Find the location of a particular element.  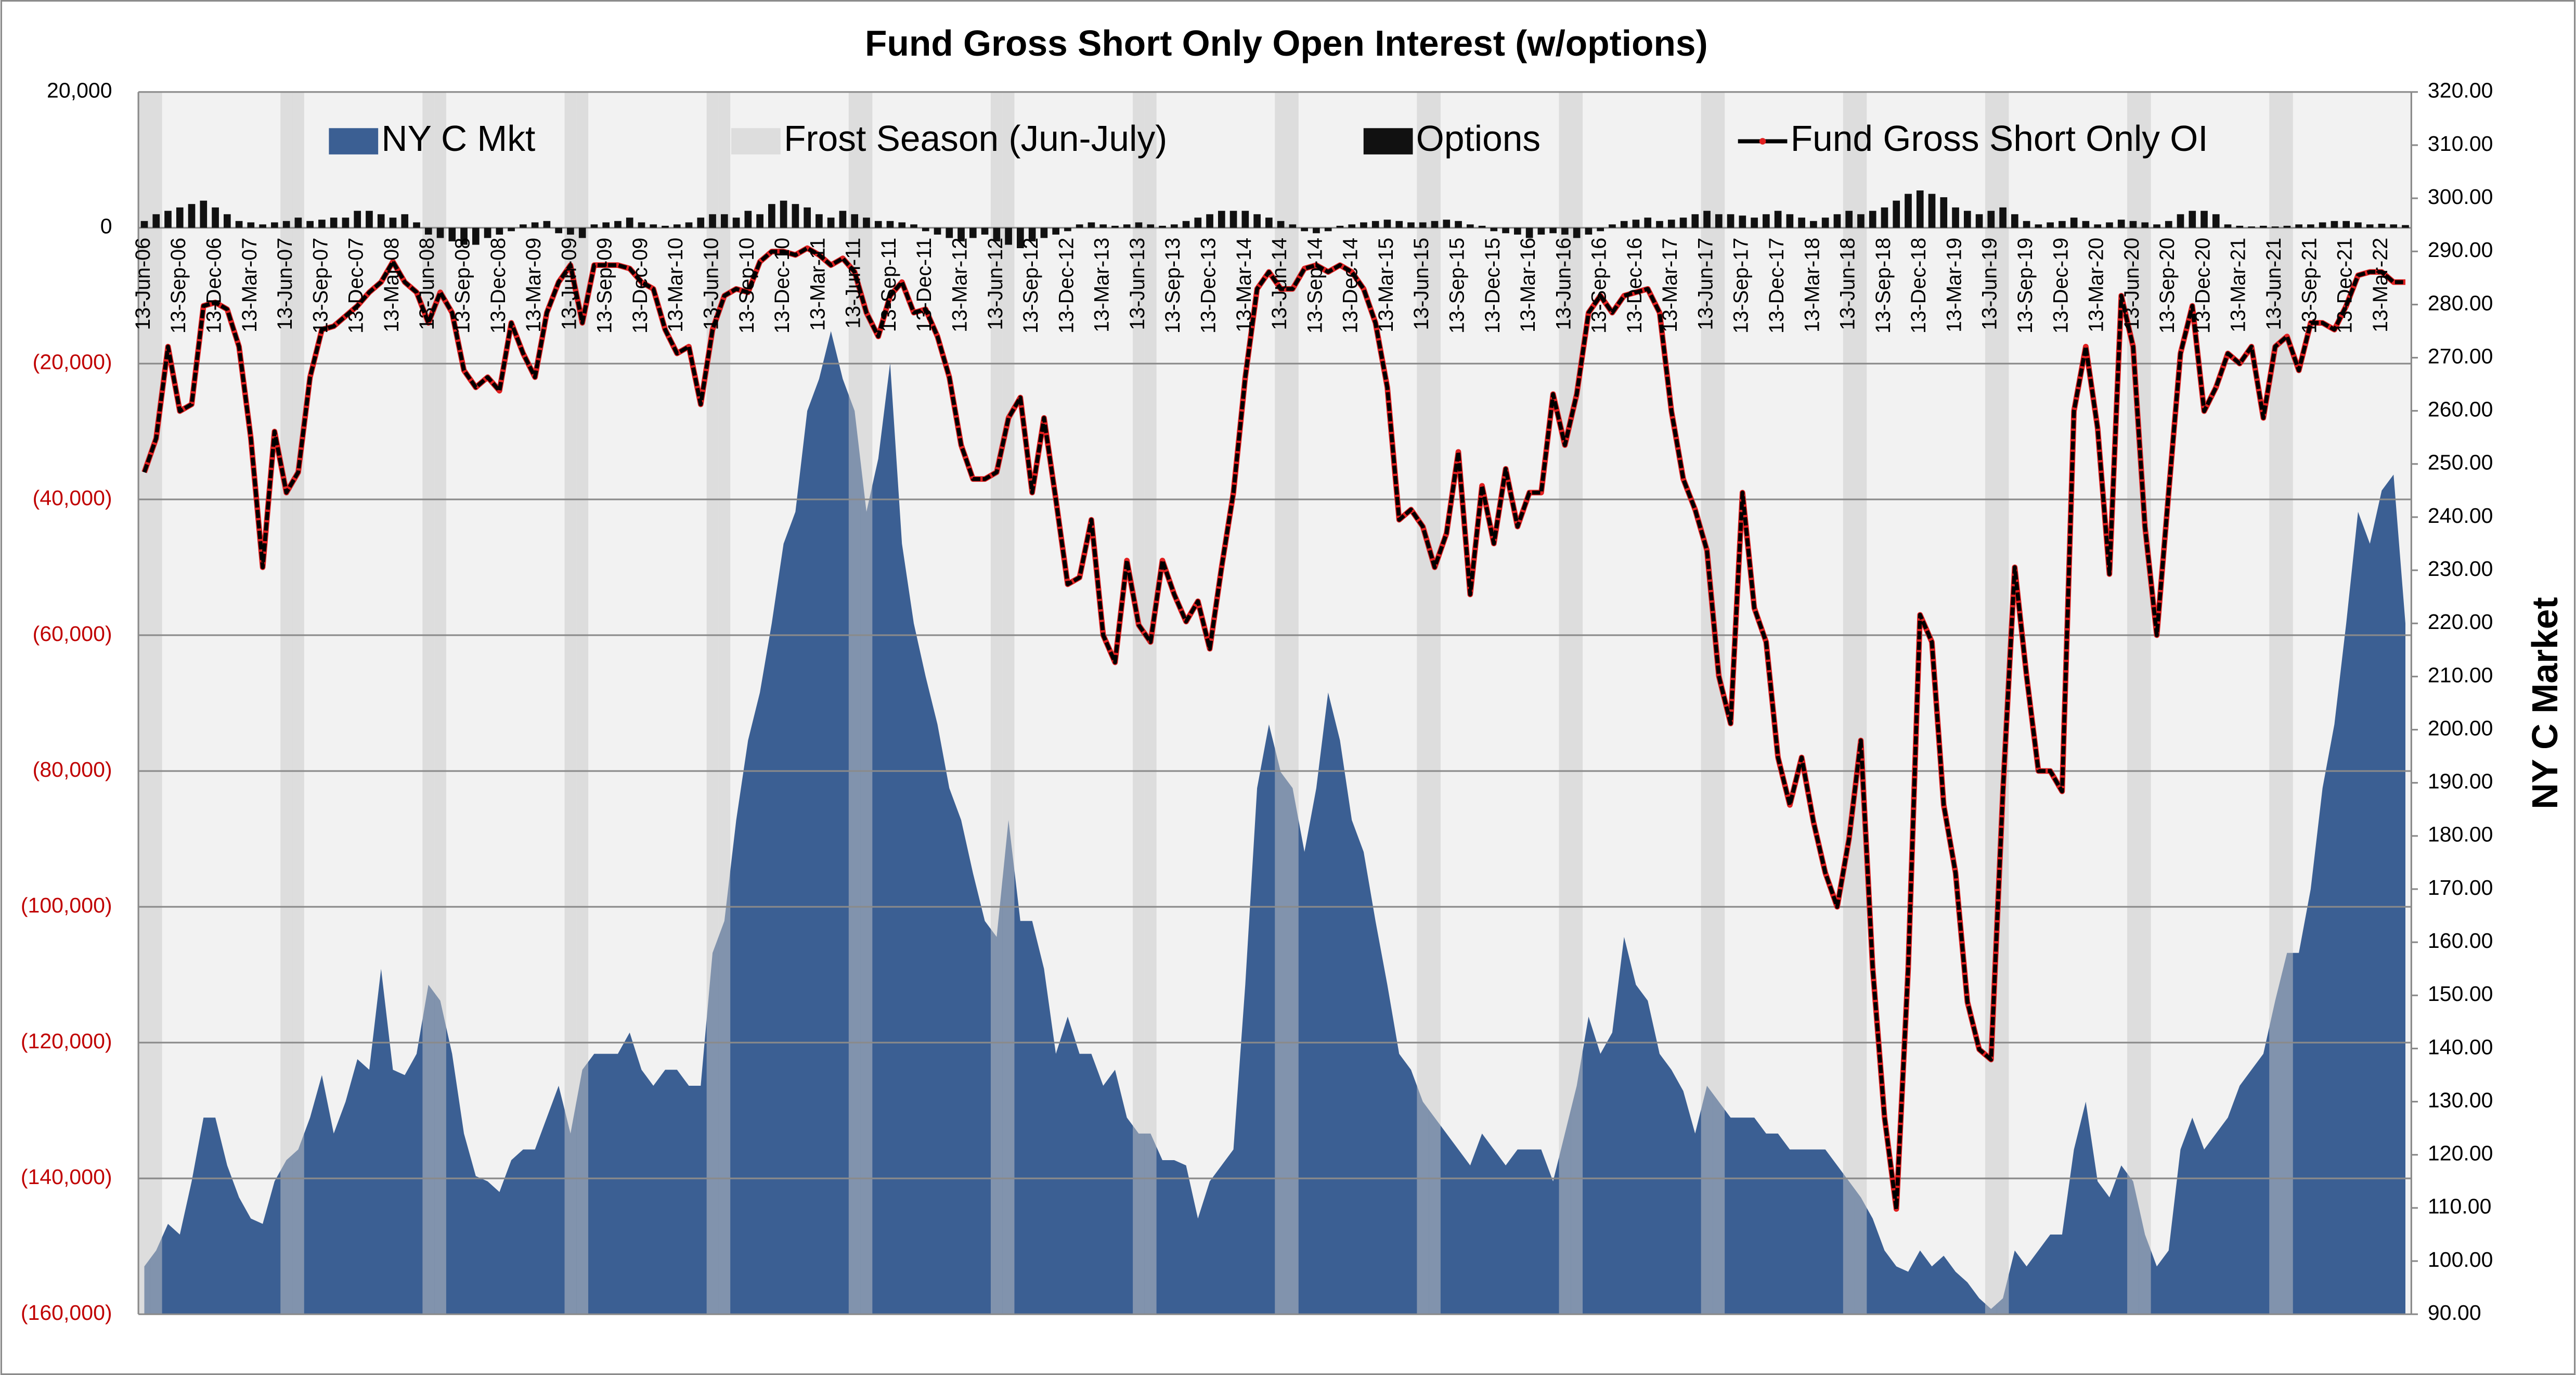

y2-tick-label: 220.00 is located at coordinates (2460, 622).